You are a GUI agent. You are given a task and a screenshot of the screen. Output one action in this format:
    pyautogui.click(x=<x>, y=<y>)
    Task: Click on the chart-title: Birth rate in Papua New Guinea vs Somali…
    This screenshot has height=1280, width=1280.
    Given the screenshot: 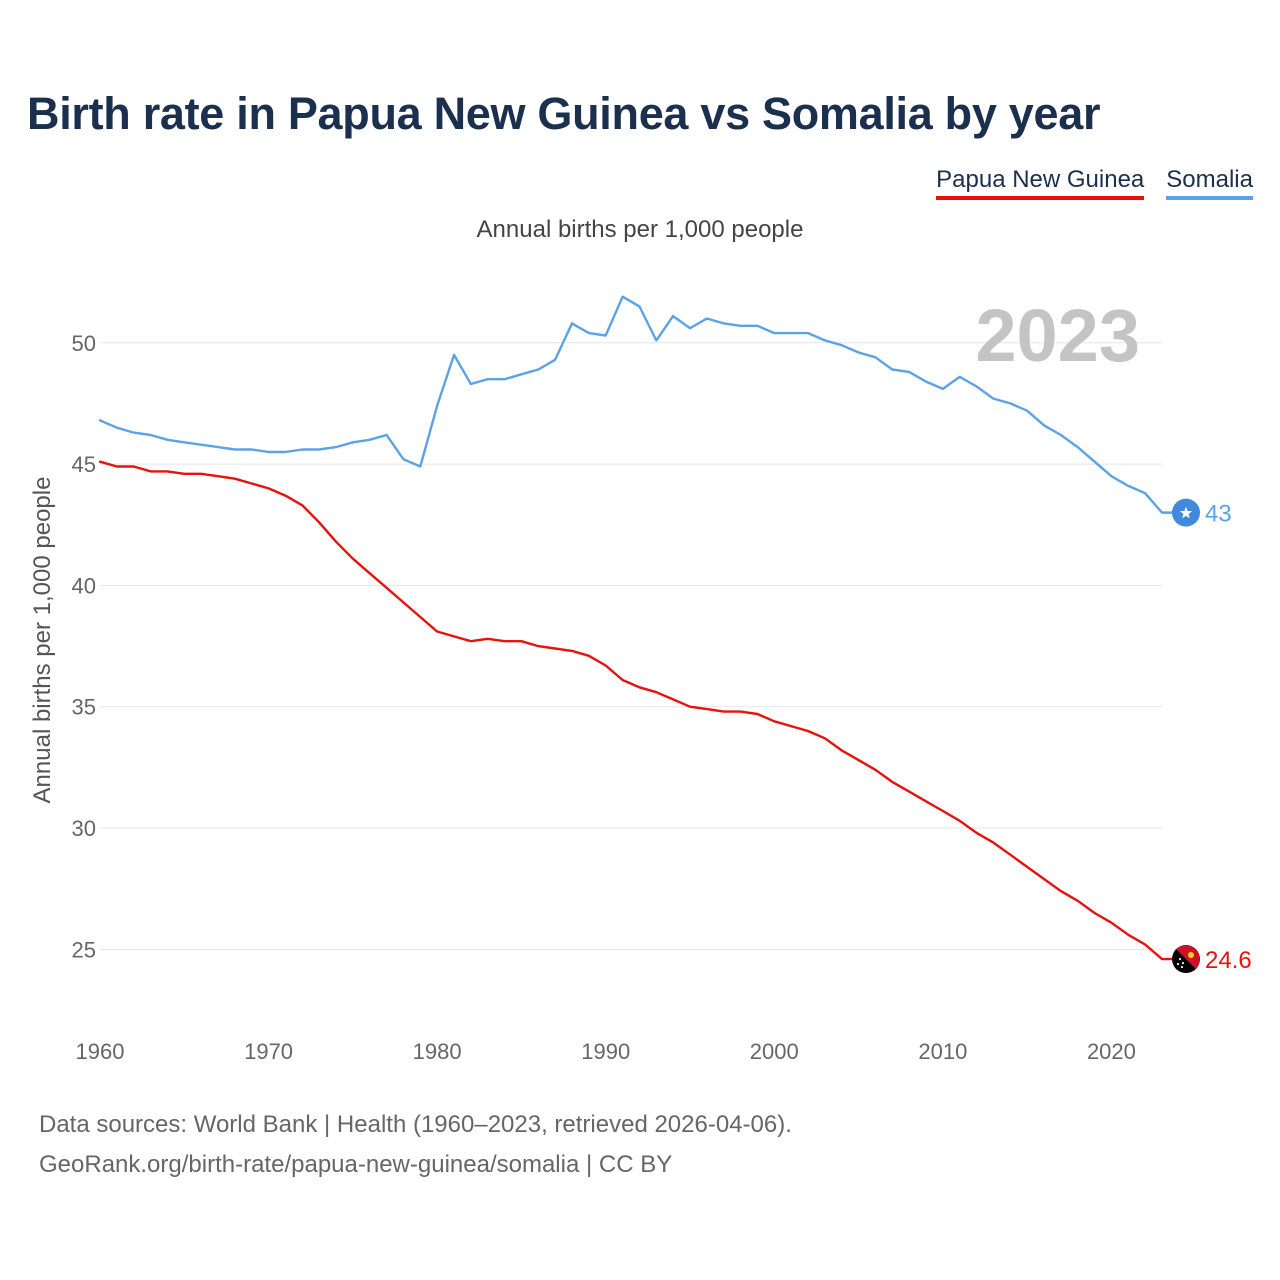 What is the action you would take?
    pyautogui.click(x=564, y=113)
    